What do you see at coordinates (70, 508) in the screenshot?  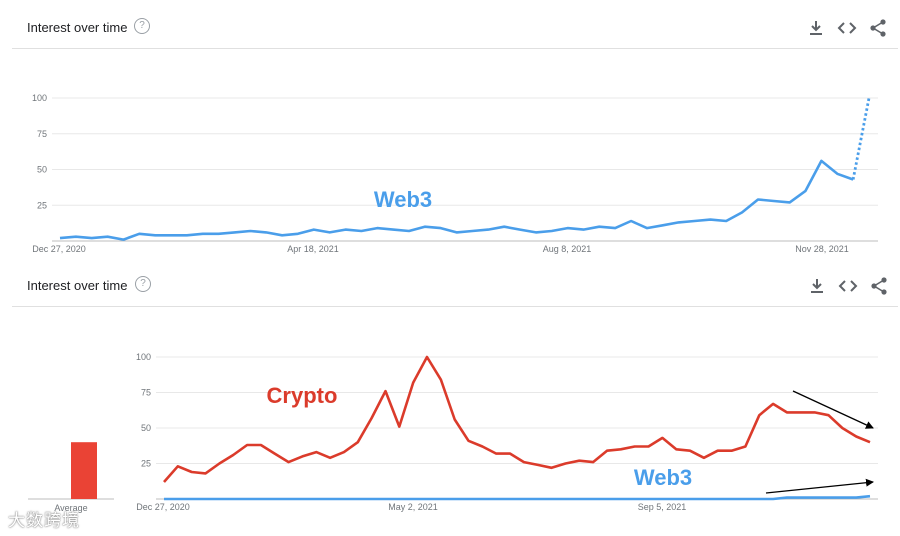 I see `average-label: Average` at bounding box center [70, 508].